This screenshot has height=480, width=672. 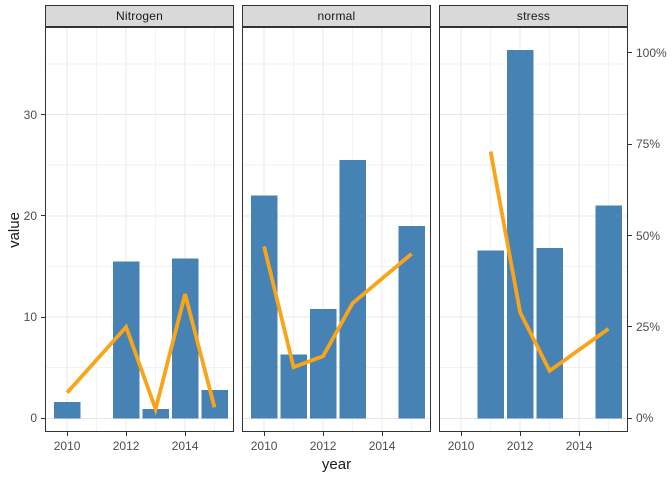 What do you see at coordinates (30, 114) in the screenshot?
I see `y-left-tick-label: 30` at bounding box center [30, 114].